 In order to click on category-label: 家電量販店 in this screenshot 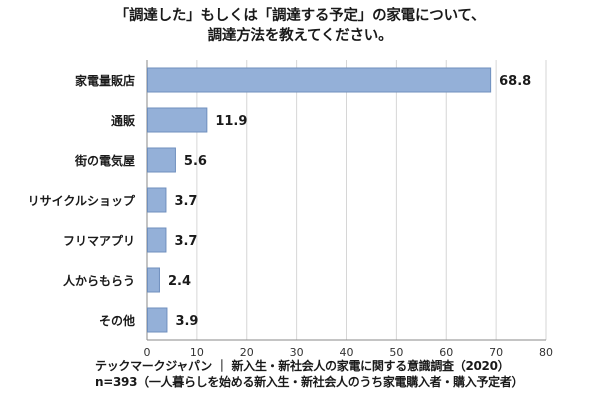, I will do `click(105, 80)`.